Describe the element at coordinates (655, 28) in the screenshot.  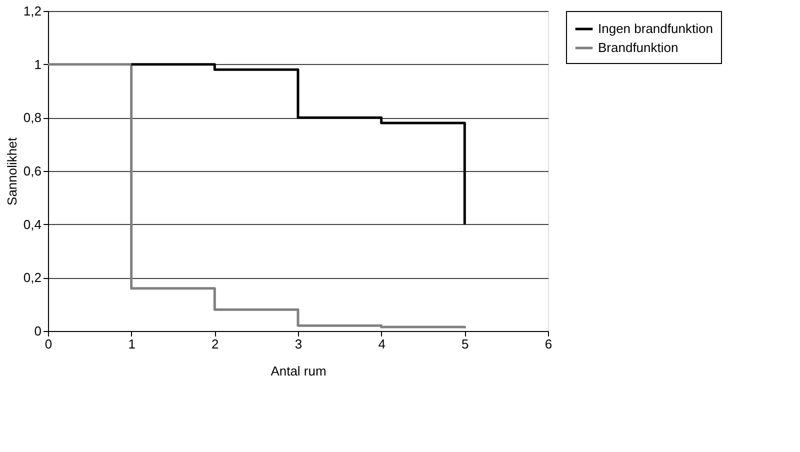
I see `legend-label: Ingen brandfunktion` at that location.